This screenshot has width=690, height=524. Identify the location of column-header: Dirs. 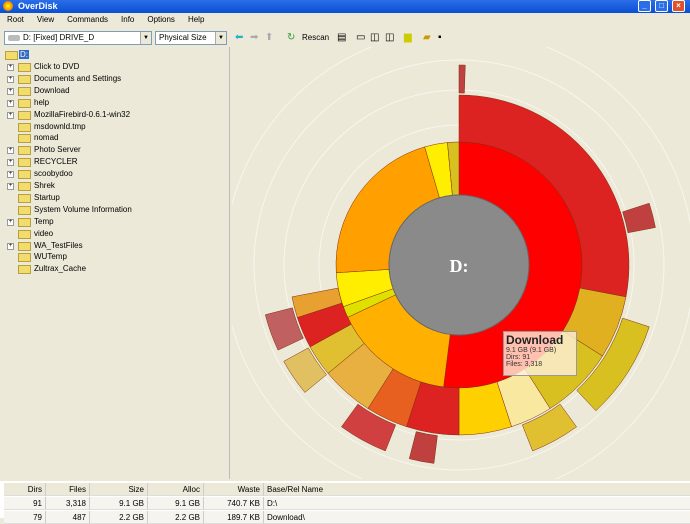
(25, 489).